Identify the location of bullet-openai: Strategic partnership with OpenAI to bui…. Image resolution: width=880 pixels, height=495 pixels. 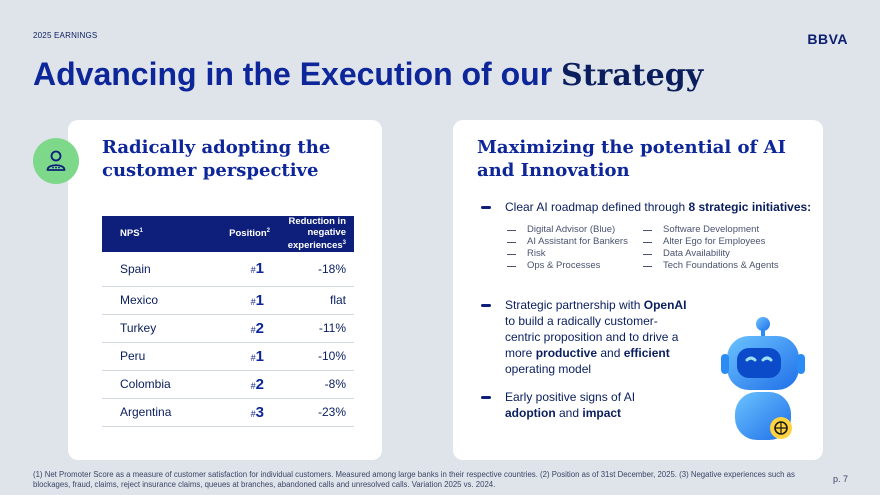
(587, 337).